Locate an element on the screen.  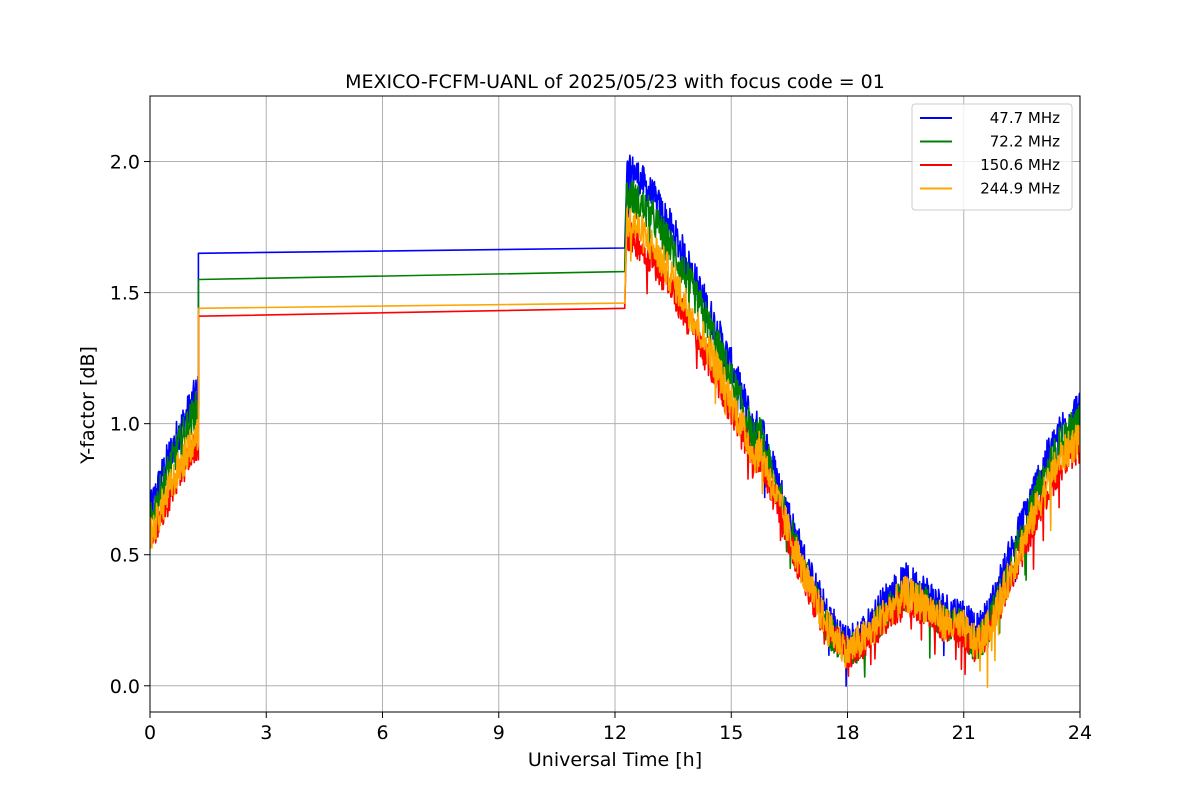
x-tick-label: 18 is located at coordinates (847, 733).